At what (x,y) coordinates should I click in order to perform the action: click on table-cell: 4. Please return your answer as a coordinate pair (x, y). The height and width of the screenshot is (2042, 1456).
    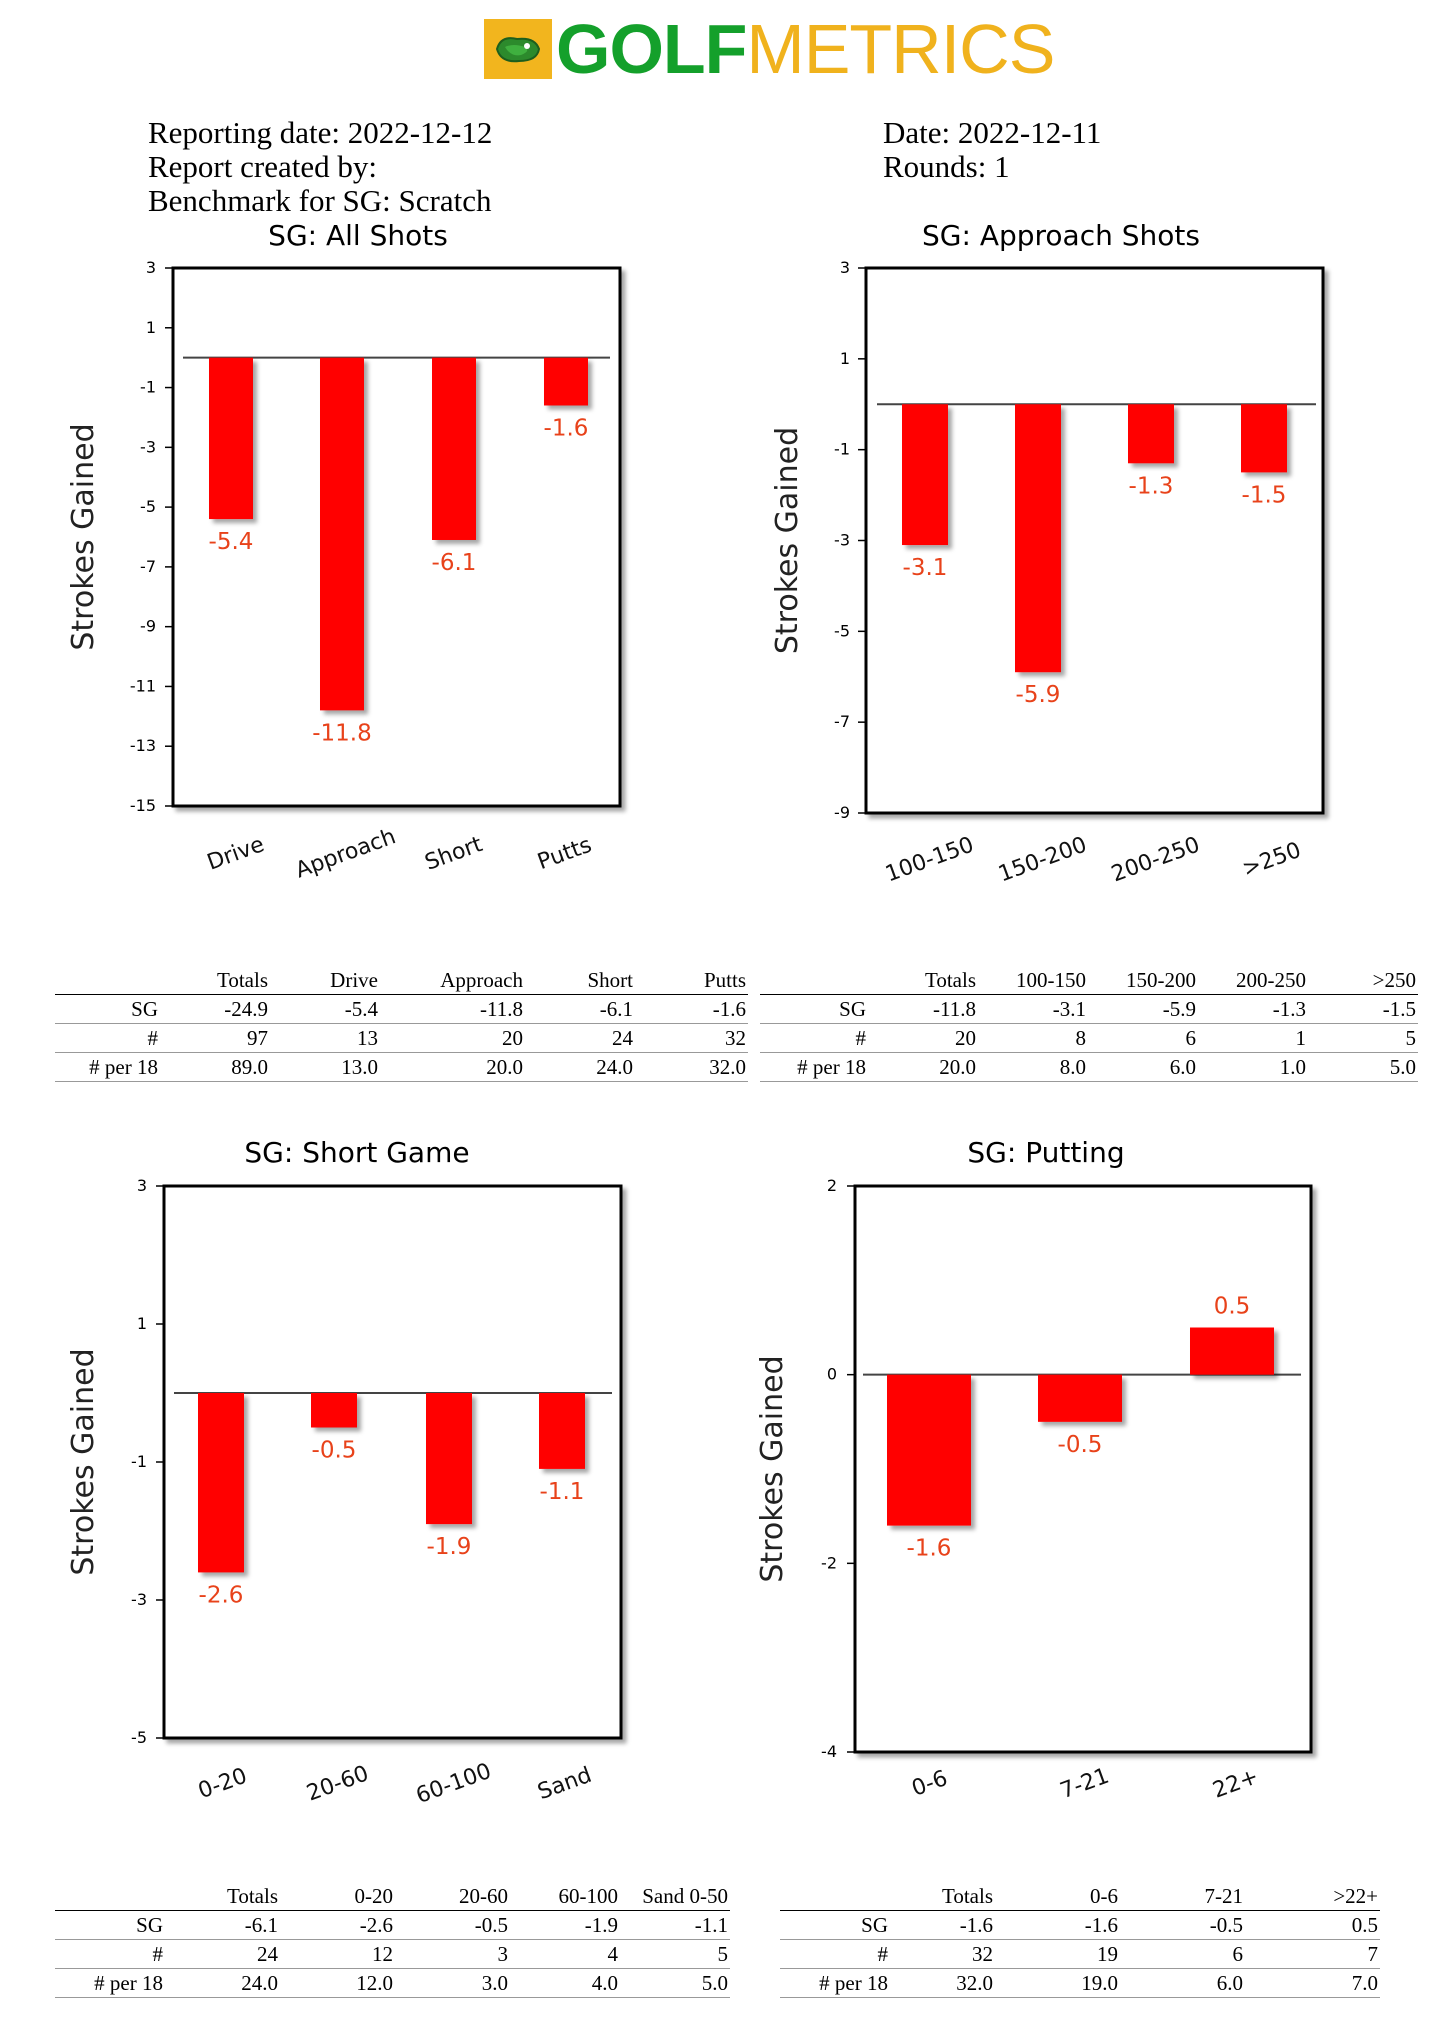
    Looking at the image, I should click on (565, 1954).